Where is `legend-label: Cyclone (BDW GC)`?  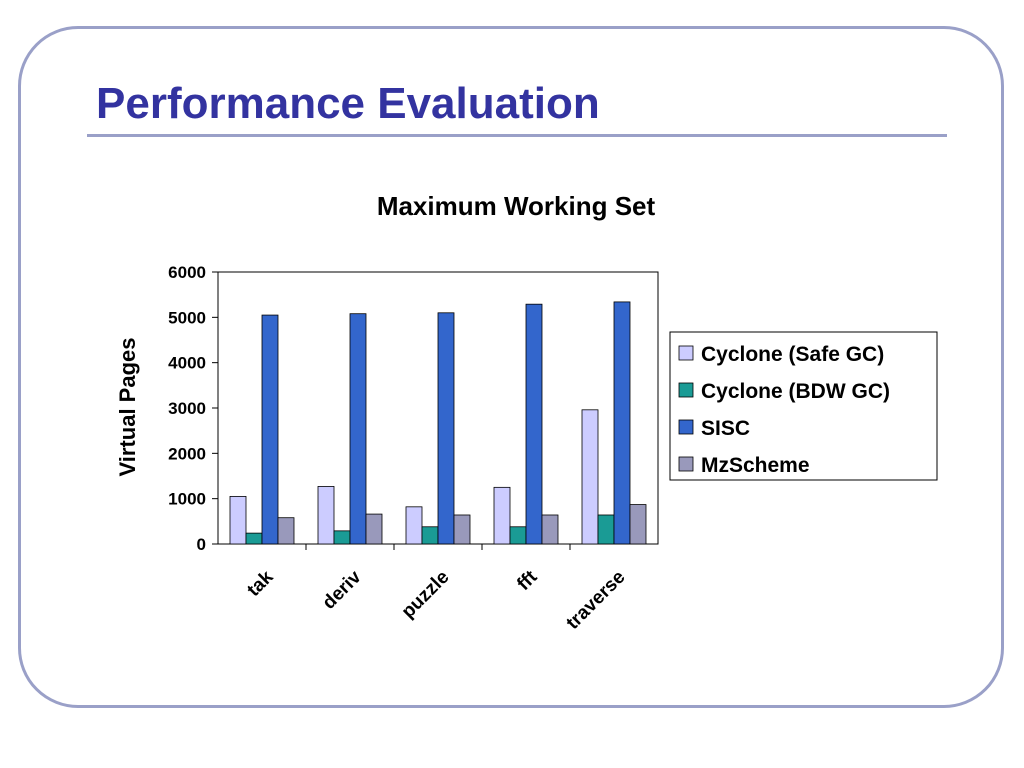
legend-label: Cyclone (BDW GC) is located at coordinates (795, 391).